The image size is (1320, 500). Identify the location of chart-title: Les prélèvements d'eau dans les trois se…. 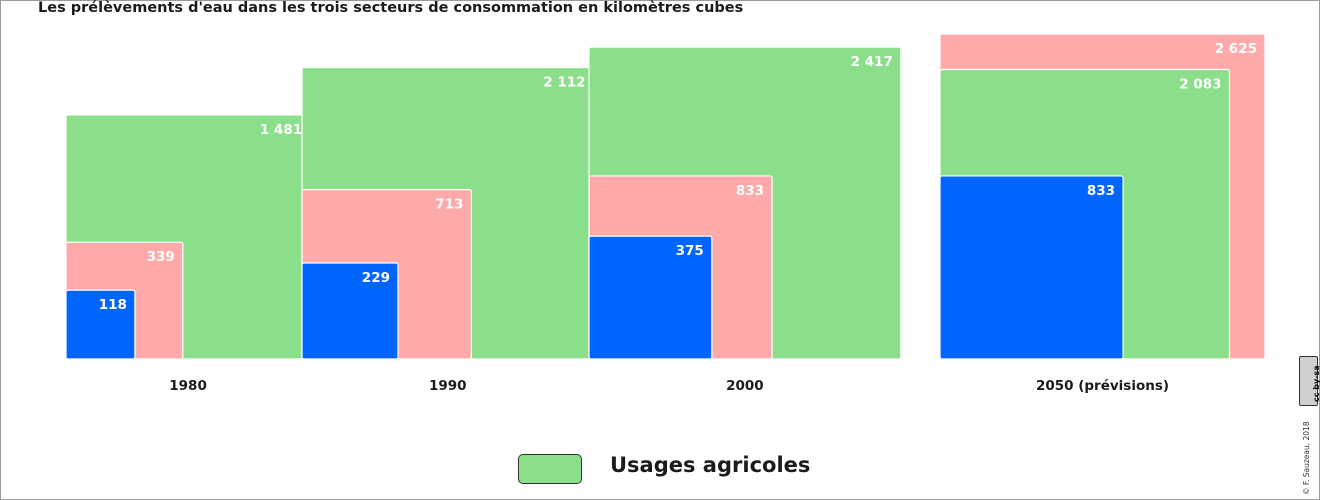
(391, 8).